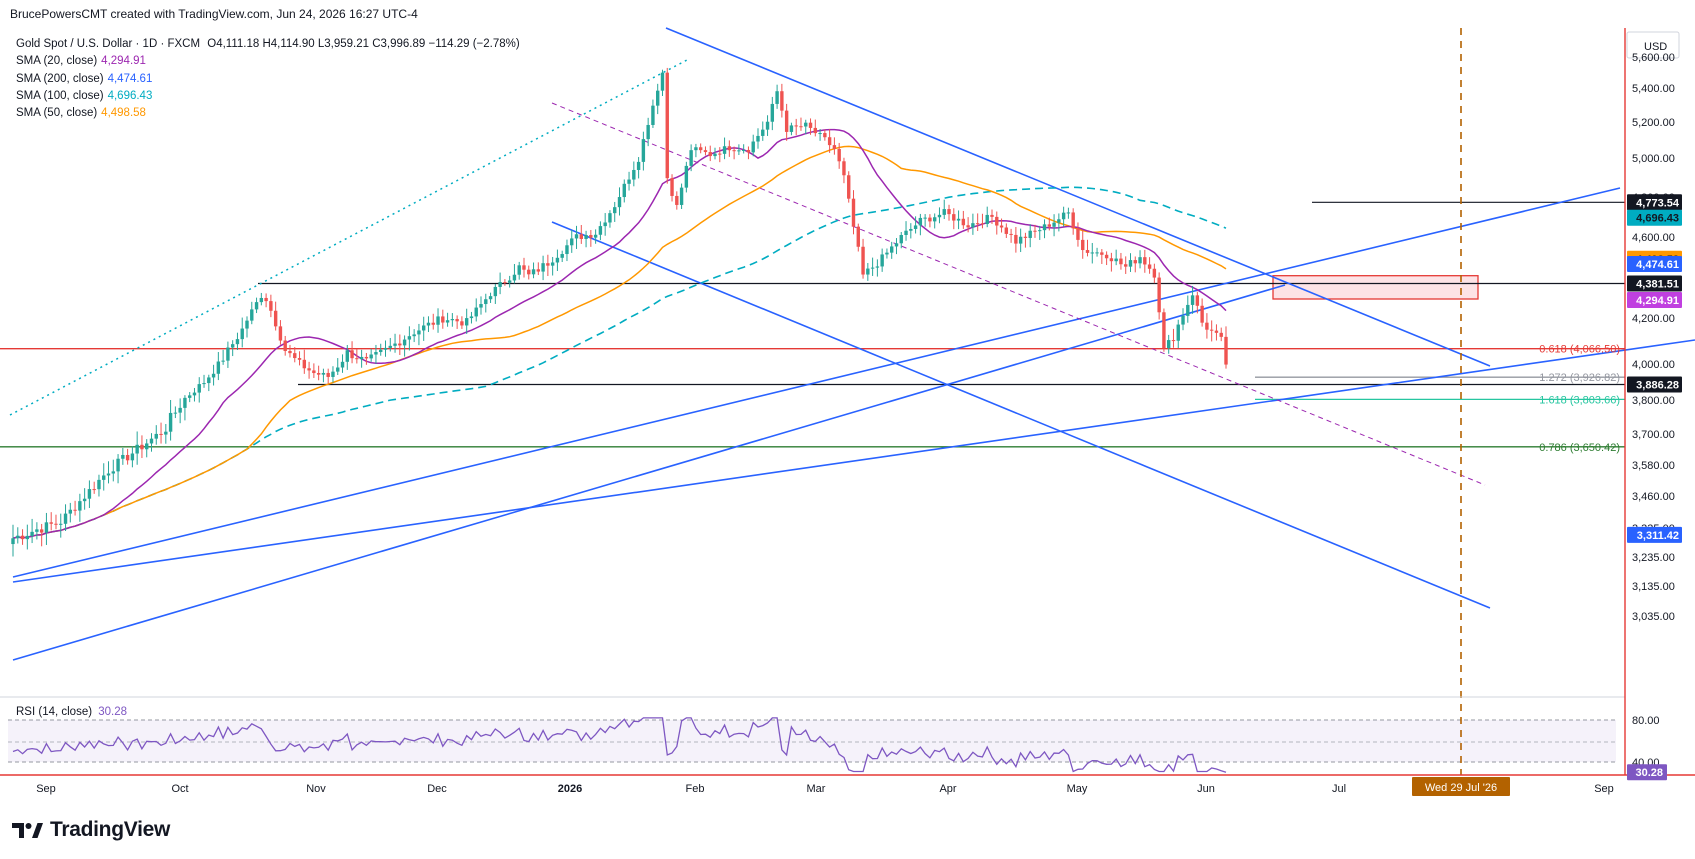 This screenshot has width=1695, height=859. What do you see at coordinates (1375, 287) in the screenshot?
I see `resistance-zone` at bounding box center [1375, 287].